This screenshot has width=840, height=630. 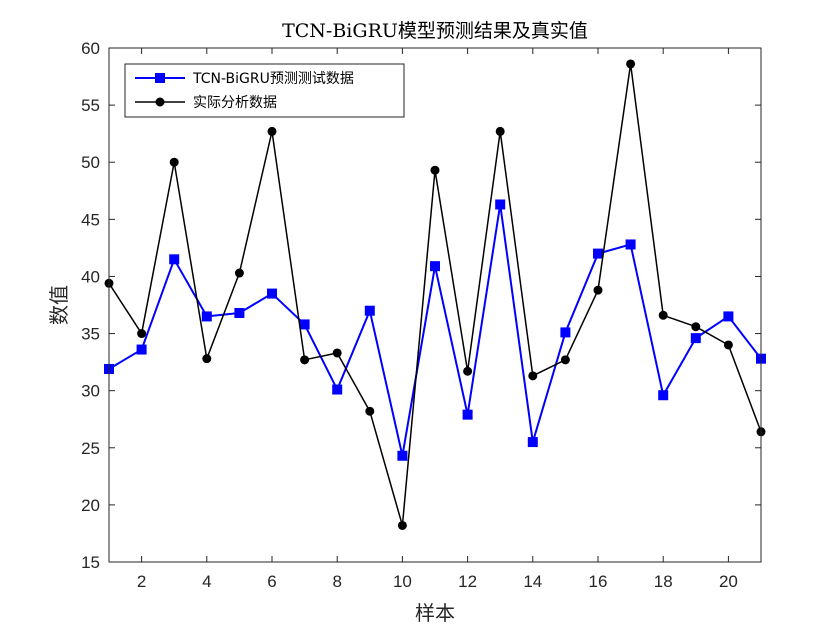 I want to click on x-tick-label: 12, so click(x=467, y=581).